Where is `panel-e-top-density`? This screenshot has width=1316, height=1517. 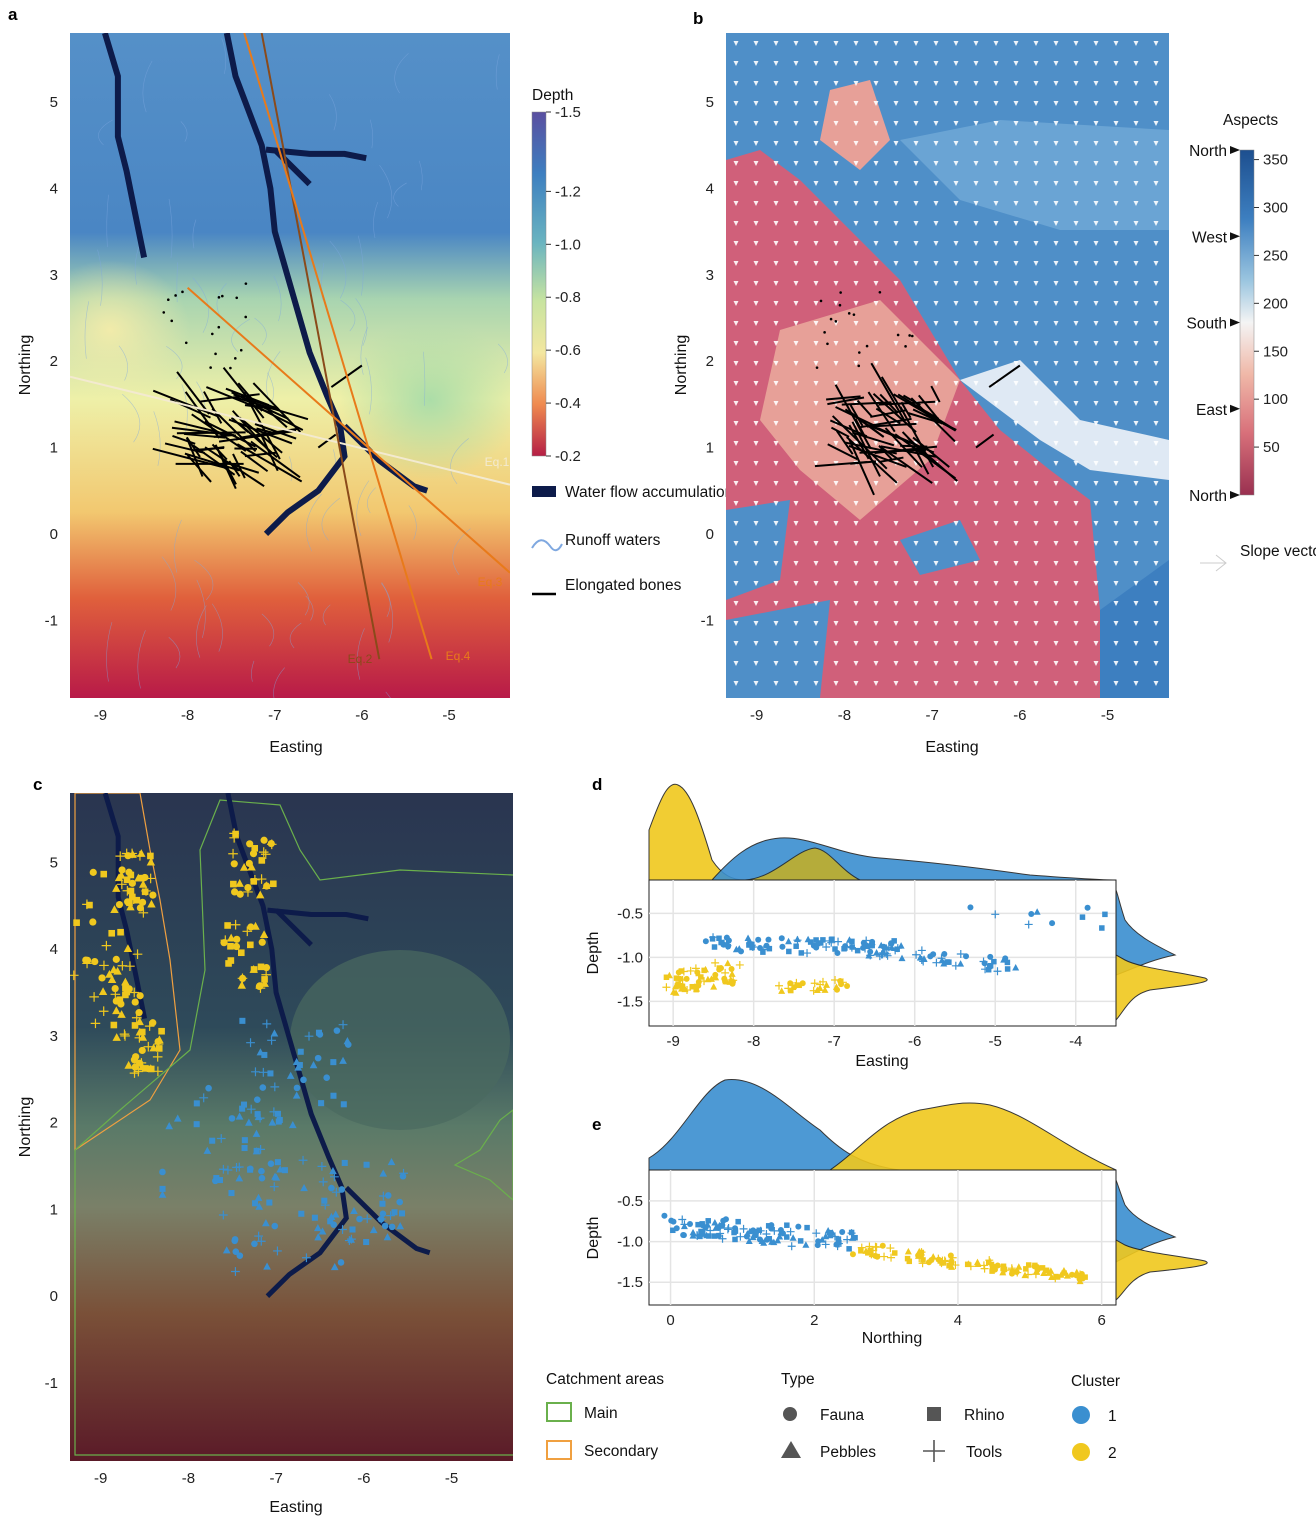 panel-e-top-density is located at coordinates (882, 1125).